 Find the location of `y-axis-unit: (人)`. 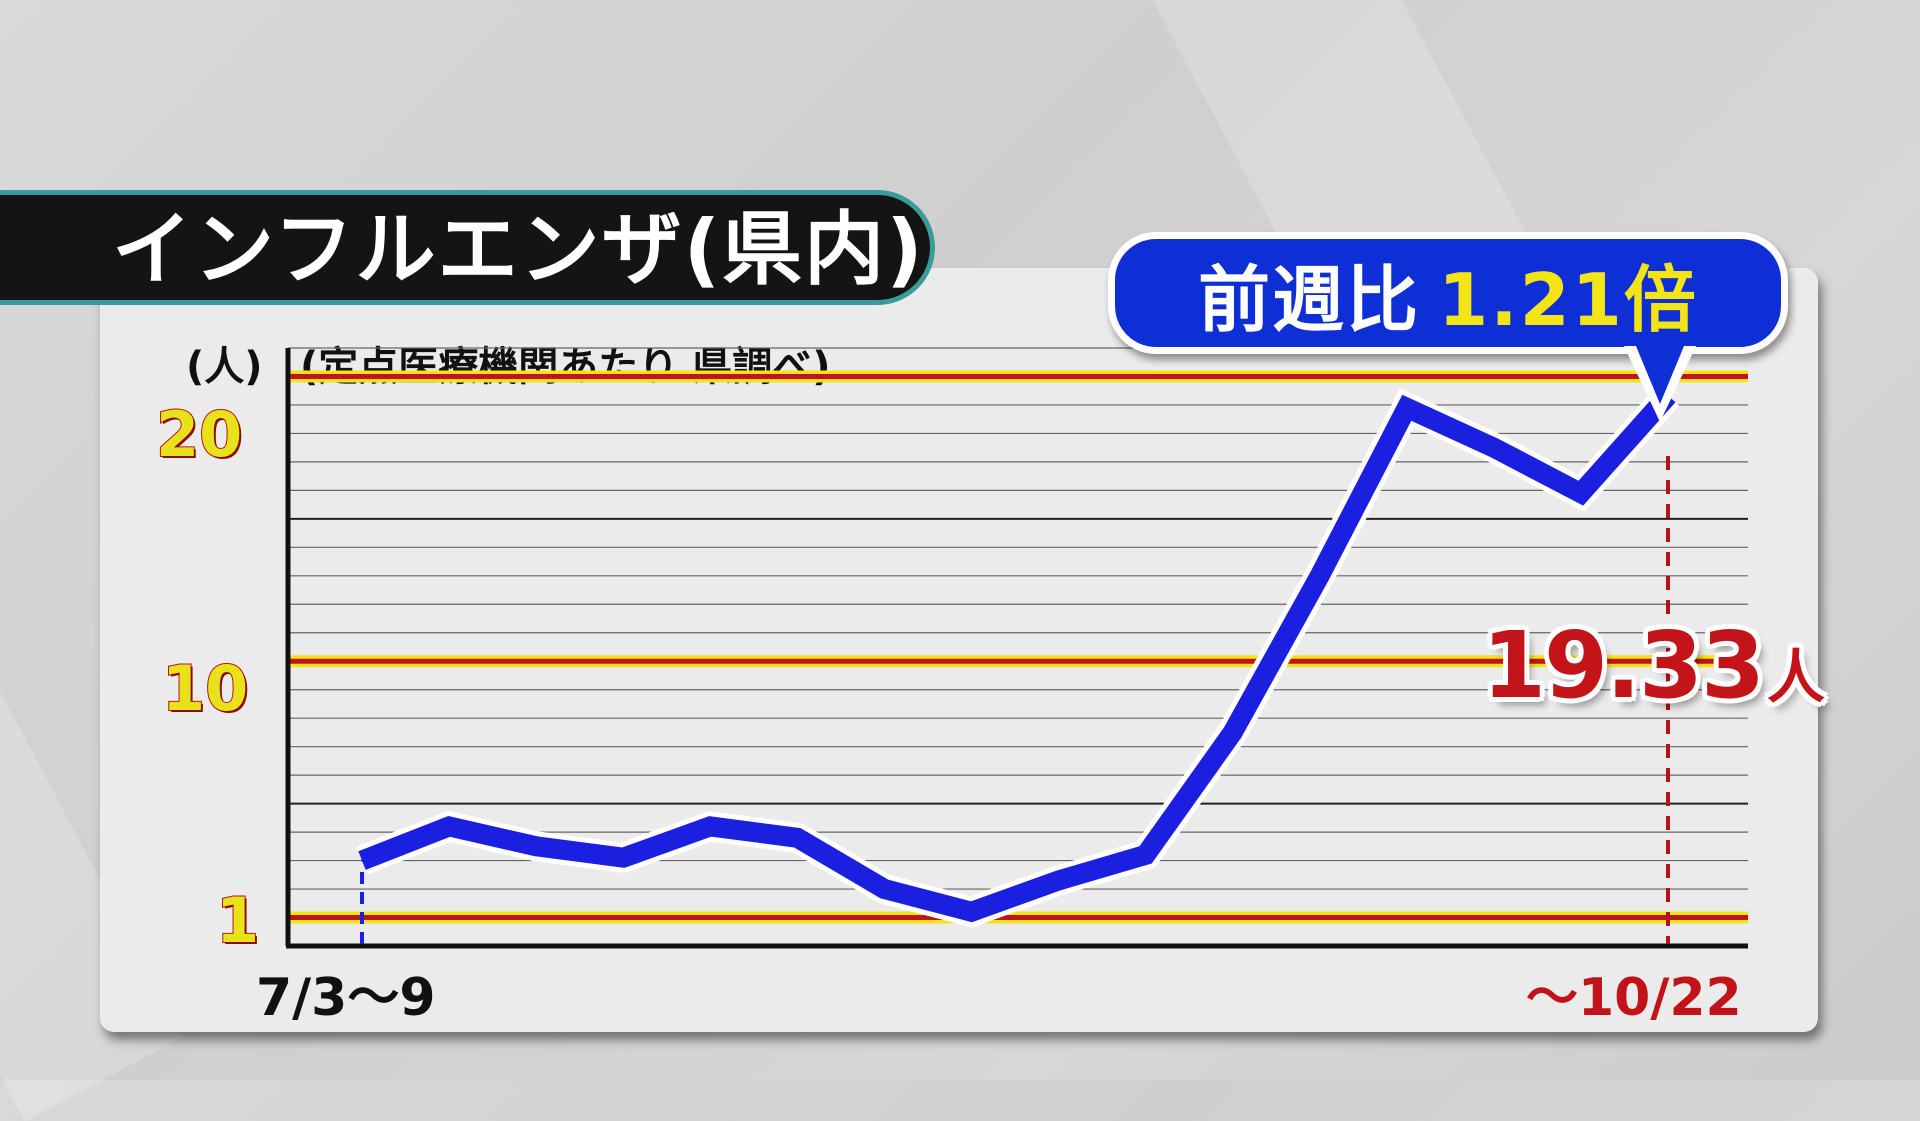

y-axis-unit: (人) is located at coordinates (224, 367).